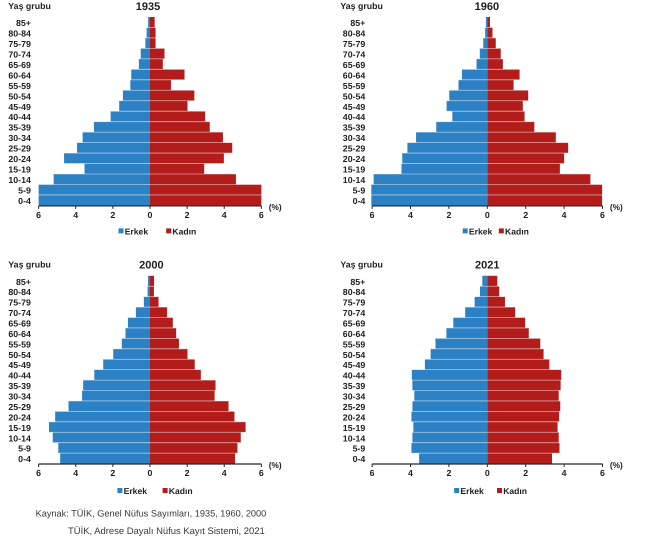 The height and width of the screenshot is (547, 650). I want to click on svg-text: 1960, so click(487, 7).